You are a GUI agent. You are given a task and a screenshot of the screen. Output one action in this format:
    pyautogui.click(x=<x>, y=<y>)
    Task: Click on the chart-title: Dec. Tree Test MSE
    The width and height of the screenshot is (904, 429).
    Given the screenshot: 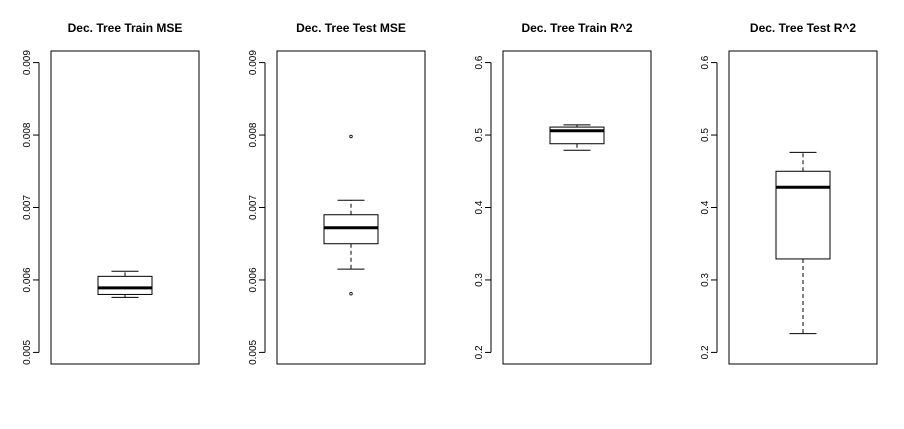 What is the action you would take?
    pyautogui.click(x=351, y=28)
    